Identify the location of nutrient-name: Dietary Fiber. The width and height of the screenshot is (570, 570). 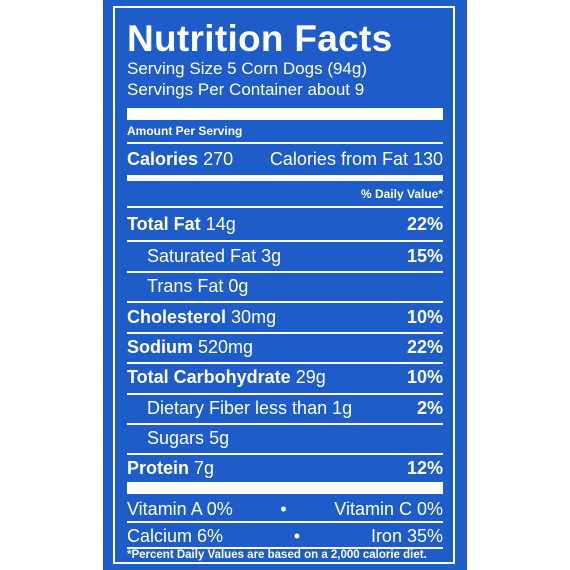
(199, 408).